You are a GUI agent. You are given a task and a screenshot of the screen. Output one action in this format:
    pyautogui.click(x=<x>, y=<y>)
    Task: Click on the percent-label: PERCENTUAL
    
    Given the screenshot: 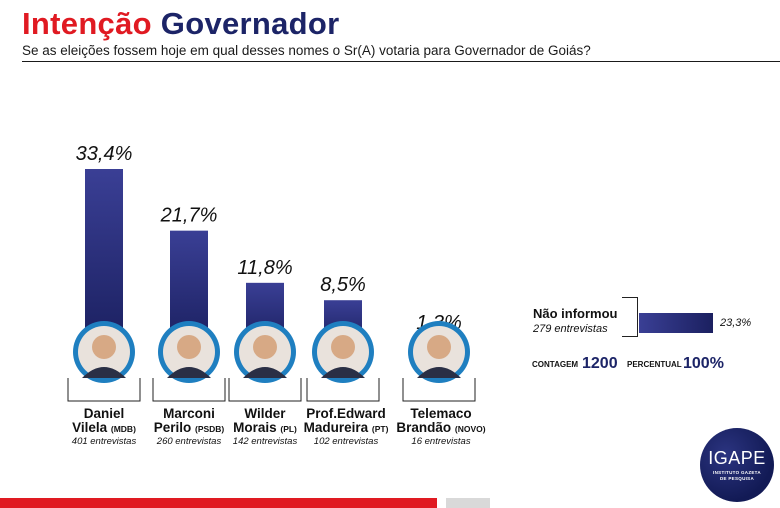 What is the action you would take?
    pyautogui.click(x=654, y=364)
    